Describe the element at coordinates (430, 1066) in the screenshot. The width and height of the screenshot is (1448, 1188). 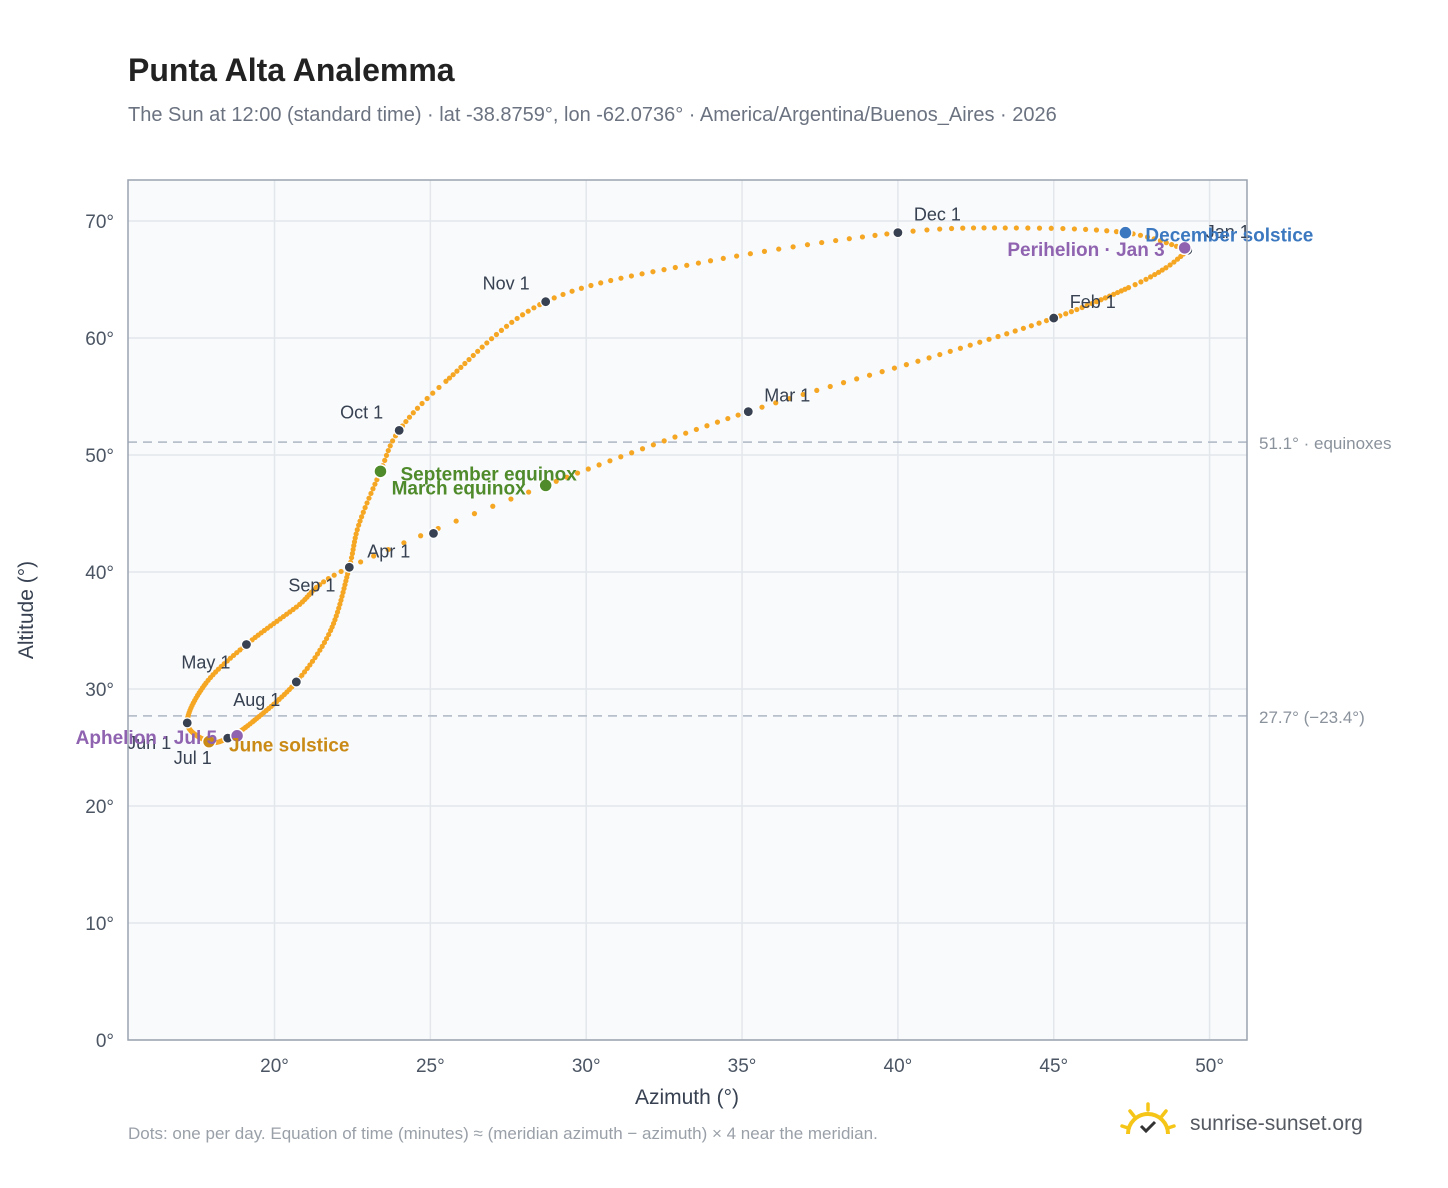
I see `x-tick-label: 25°` at that location.